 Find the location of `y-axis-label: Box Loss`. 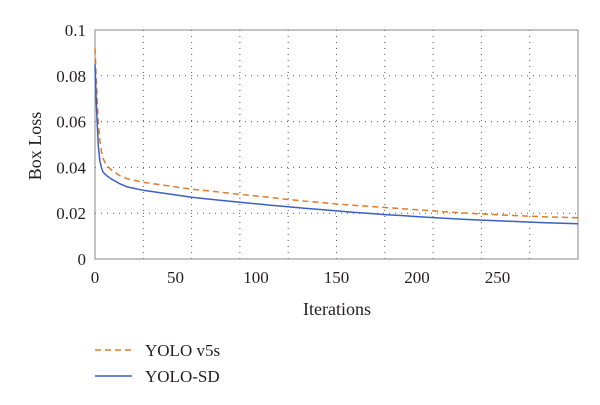

y-axis-label: Box Loss is located at coordinates (35, 146).